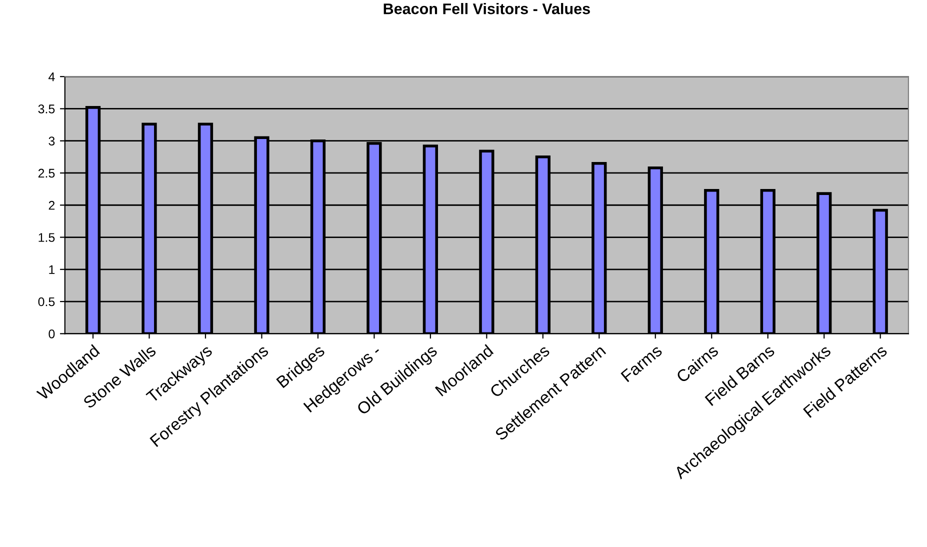 This screenshot has width=927, height=547. What do you see at coordinates (51, 141) in the screenshot?
I see `y-tick-label: 3` at bounding box center [51, 141].